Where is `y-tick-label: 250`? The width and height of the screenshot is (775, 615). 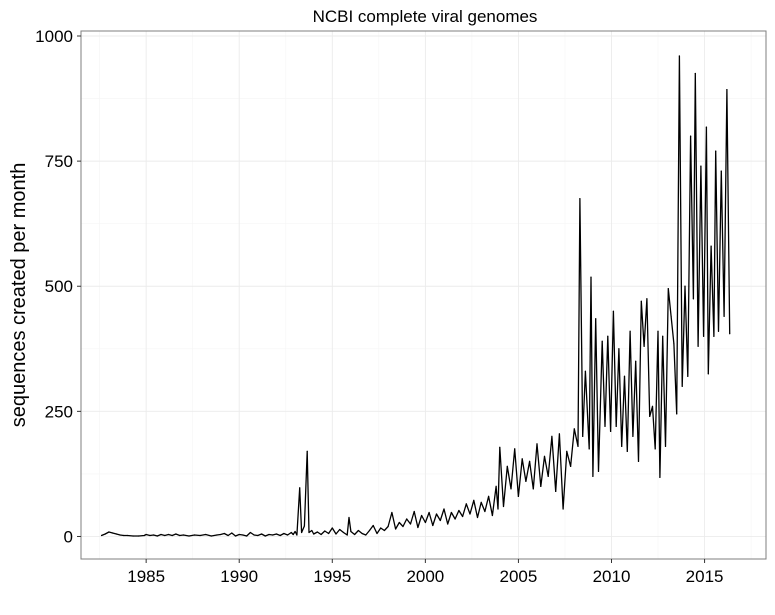 y-tick-label: 250 is located at coordinates (59, 411).